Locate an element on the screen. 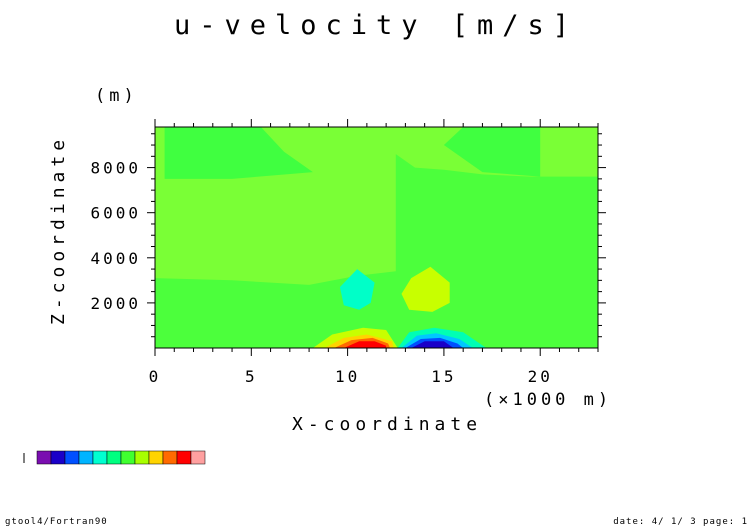 Image resolution: width=752 pixels, height=532 pixels. contour-region-yellow-green is located at coordinates (425, 289).